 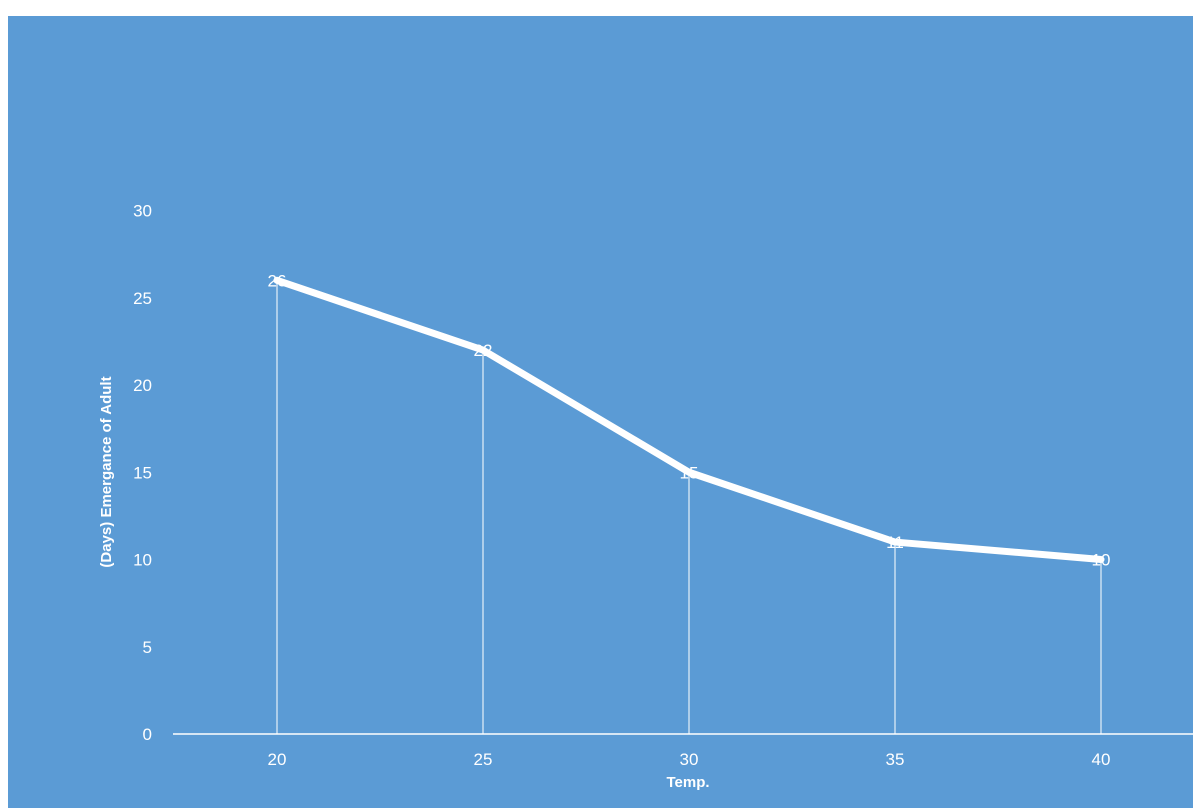 What do you see at coordinates (483, 350) in the screenshot?
I see `data-label: 22` at bounding box center [483, 350].